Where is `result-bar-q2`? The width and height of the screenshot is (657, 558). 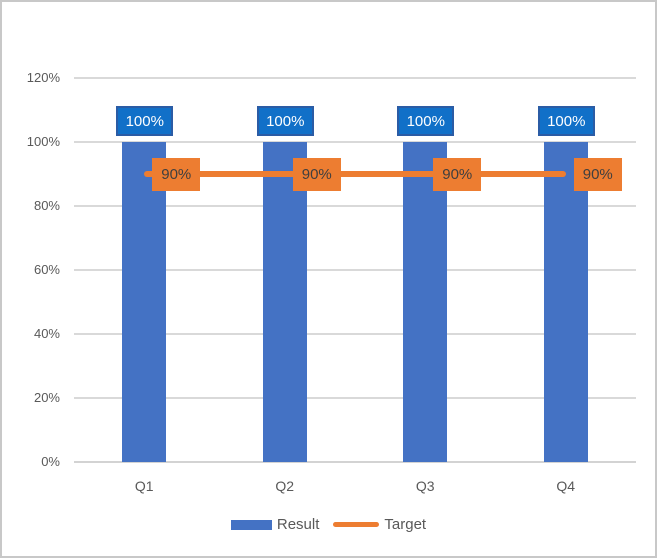 result-bar-q2 is located at coordinates (284, 302).